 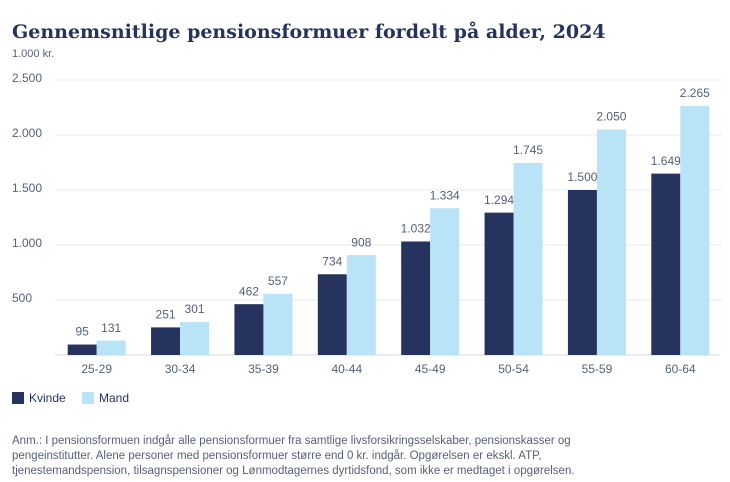 I want to click on value-label: 1.745, so click(x=528, y=150).